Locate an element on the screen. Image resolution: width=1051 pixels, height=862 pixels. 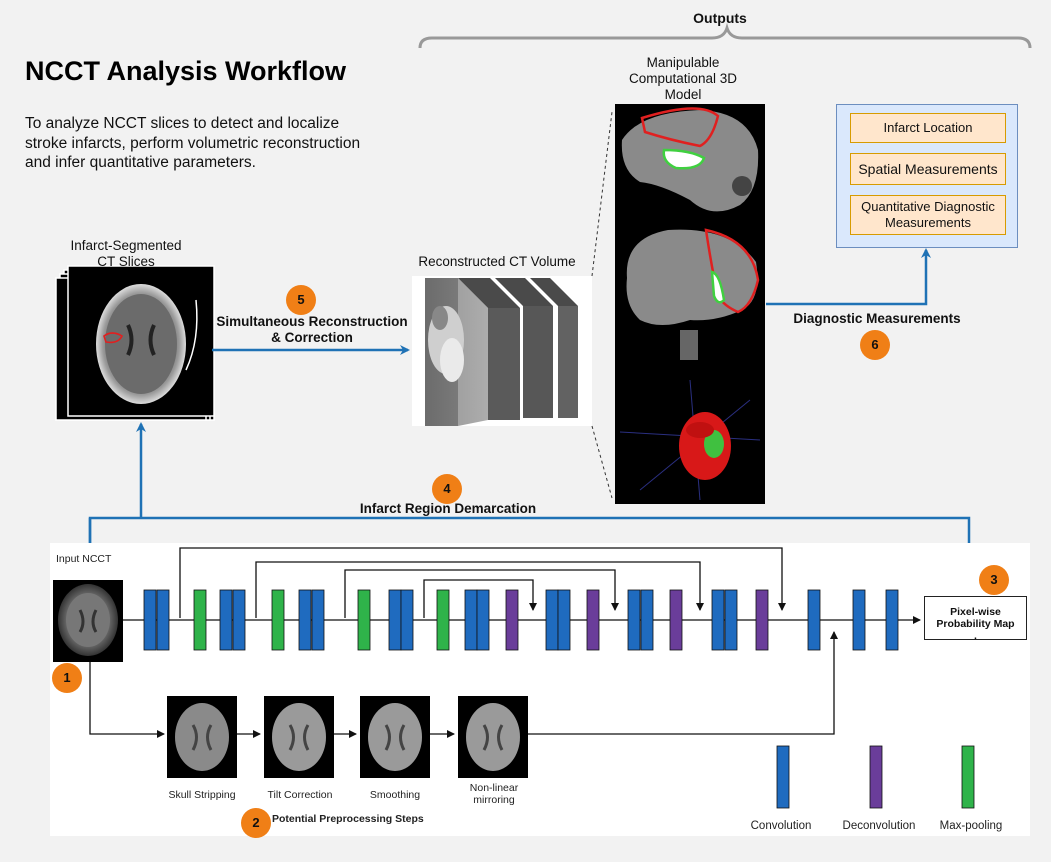
legend-marks is located at coordinates (875, 777).